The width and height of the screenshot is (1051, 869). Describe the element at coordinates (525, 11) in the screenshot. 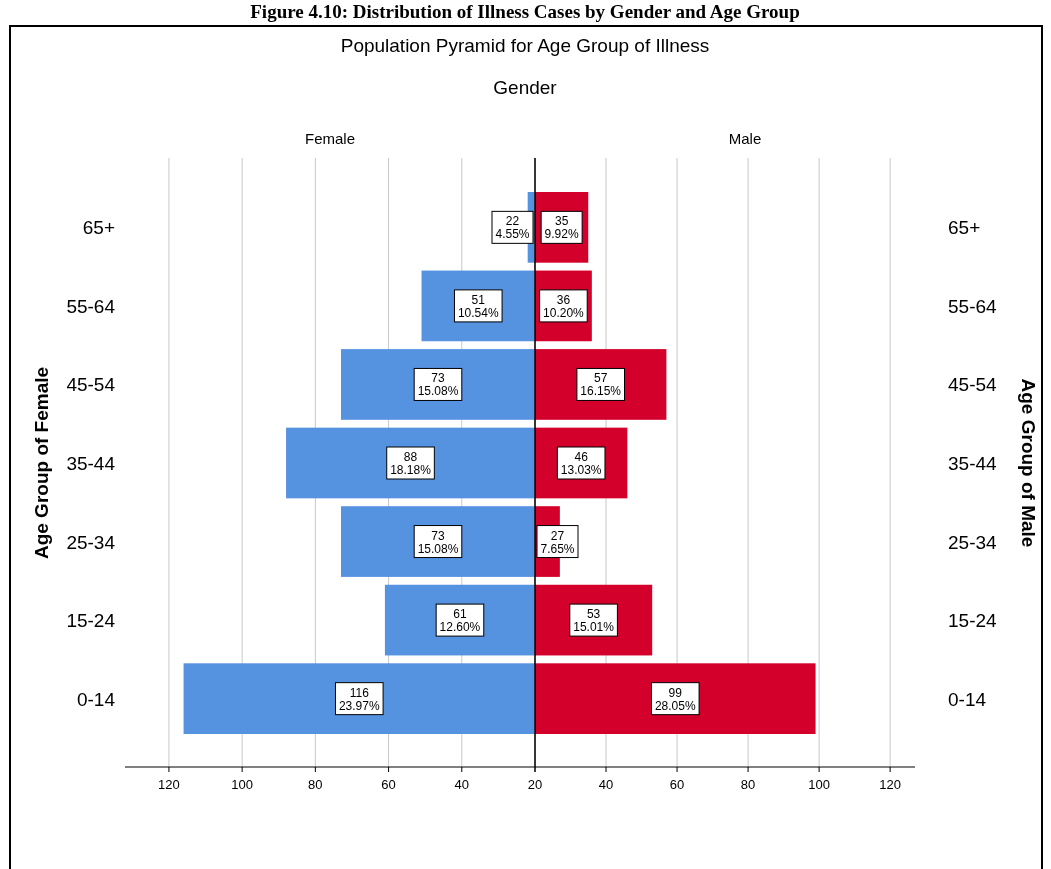

I see `caption: Figure 4.10: Distribution of Illness Cases by Gender and Age Group` at that location.